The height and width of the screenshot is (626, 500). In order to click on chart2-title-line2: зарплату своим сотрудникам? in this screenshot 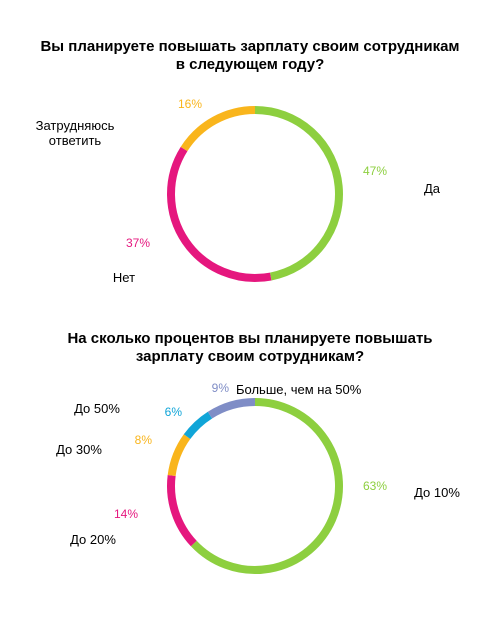, I will do `click(250, 356)`.